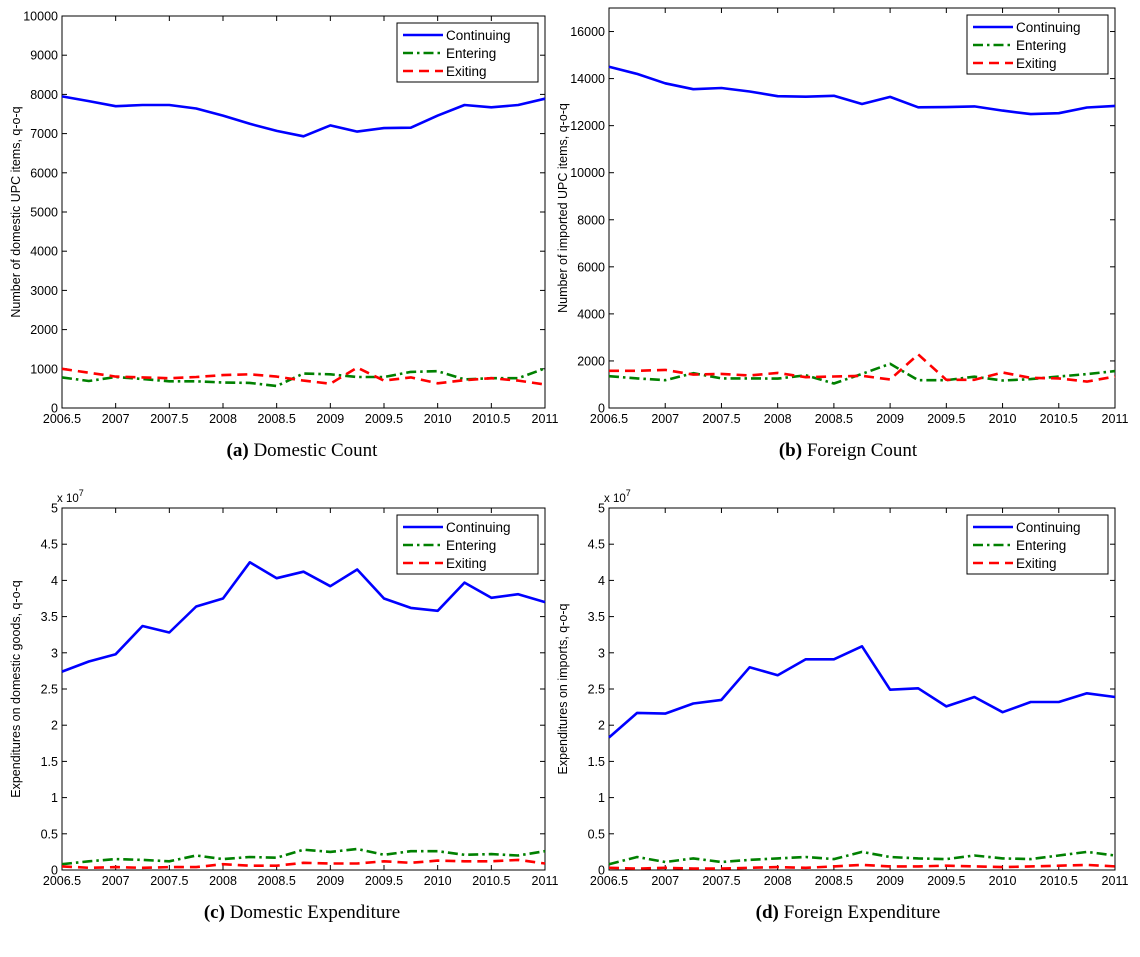 This screenshot has height=957, width=1140. I want to click on caption-label: (c), so click(214, 912).